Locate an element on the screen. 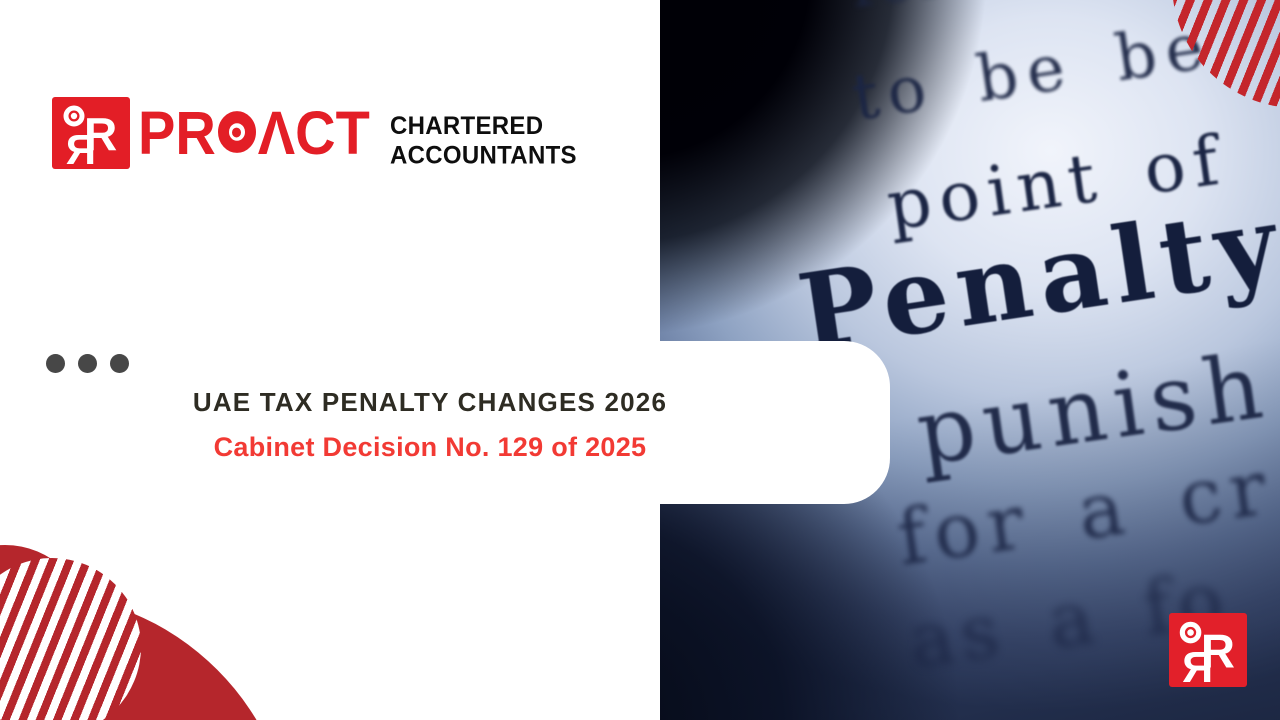  wordmark-a-glyph: Λ is located at coordinates (276, 132).